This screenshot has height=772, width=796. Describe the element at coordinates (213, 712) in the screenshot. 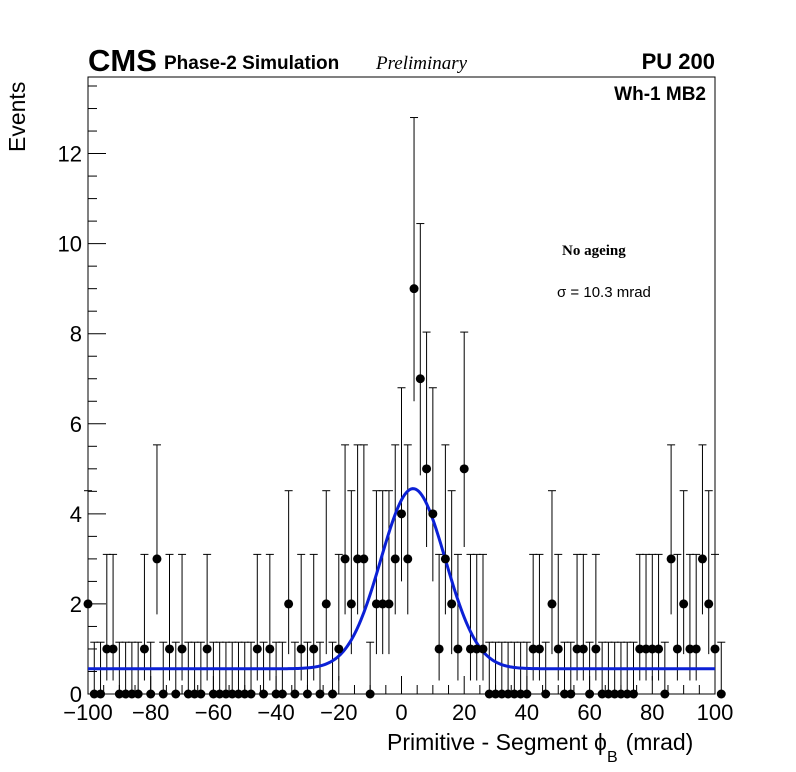

I see `x-tick-label: −60` at that location.